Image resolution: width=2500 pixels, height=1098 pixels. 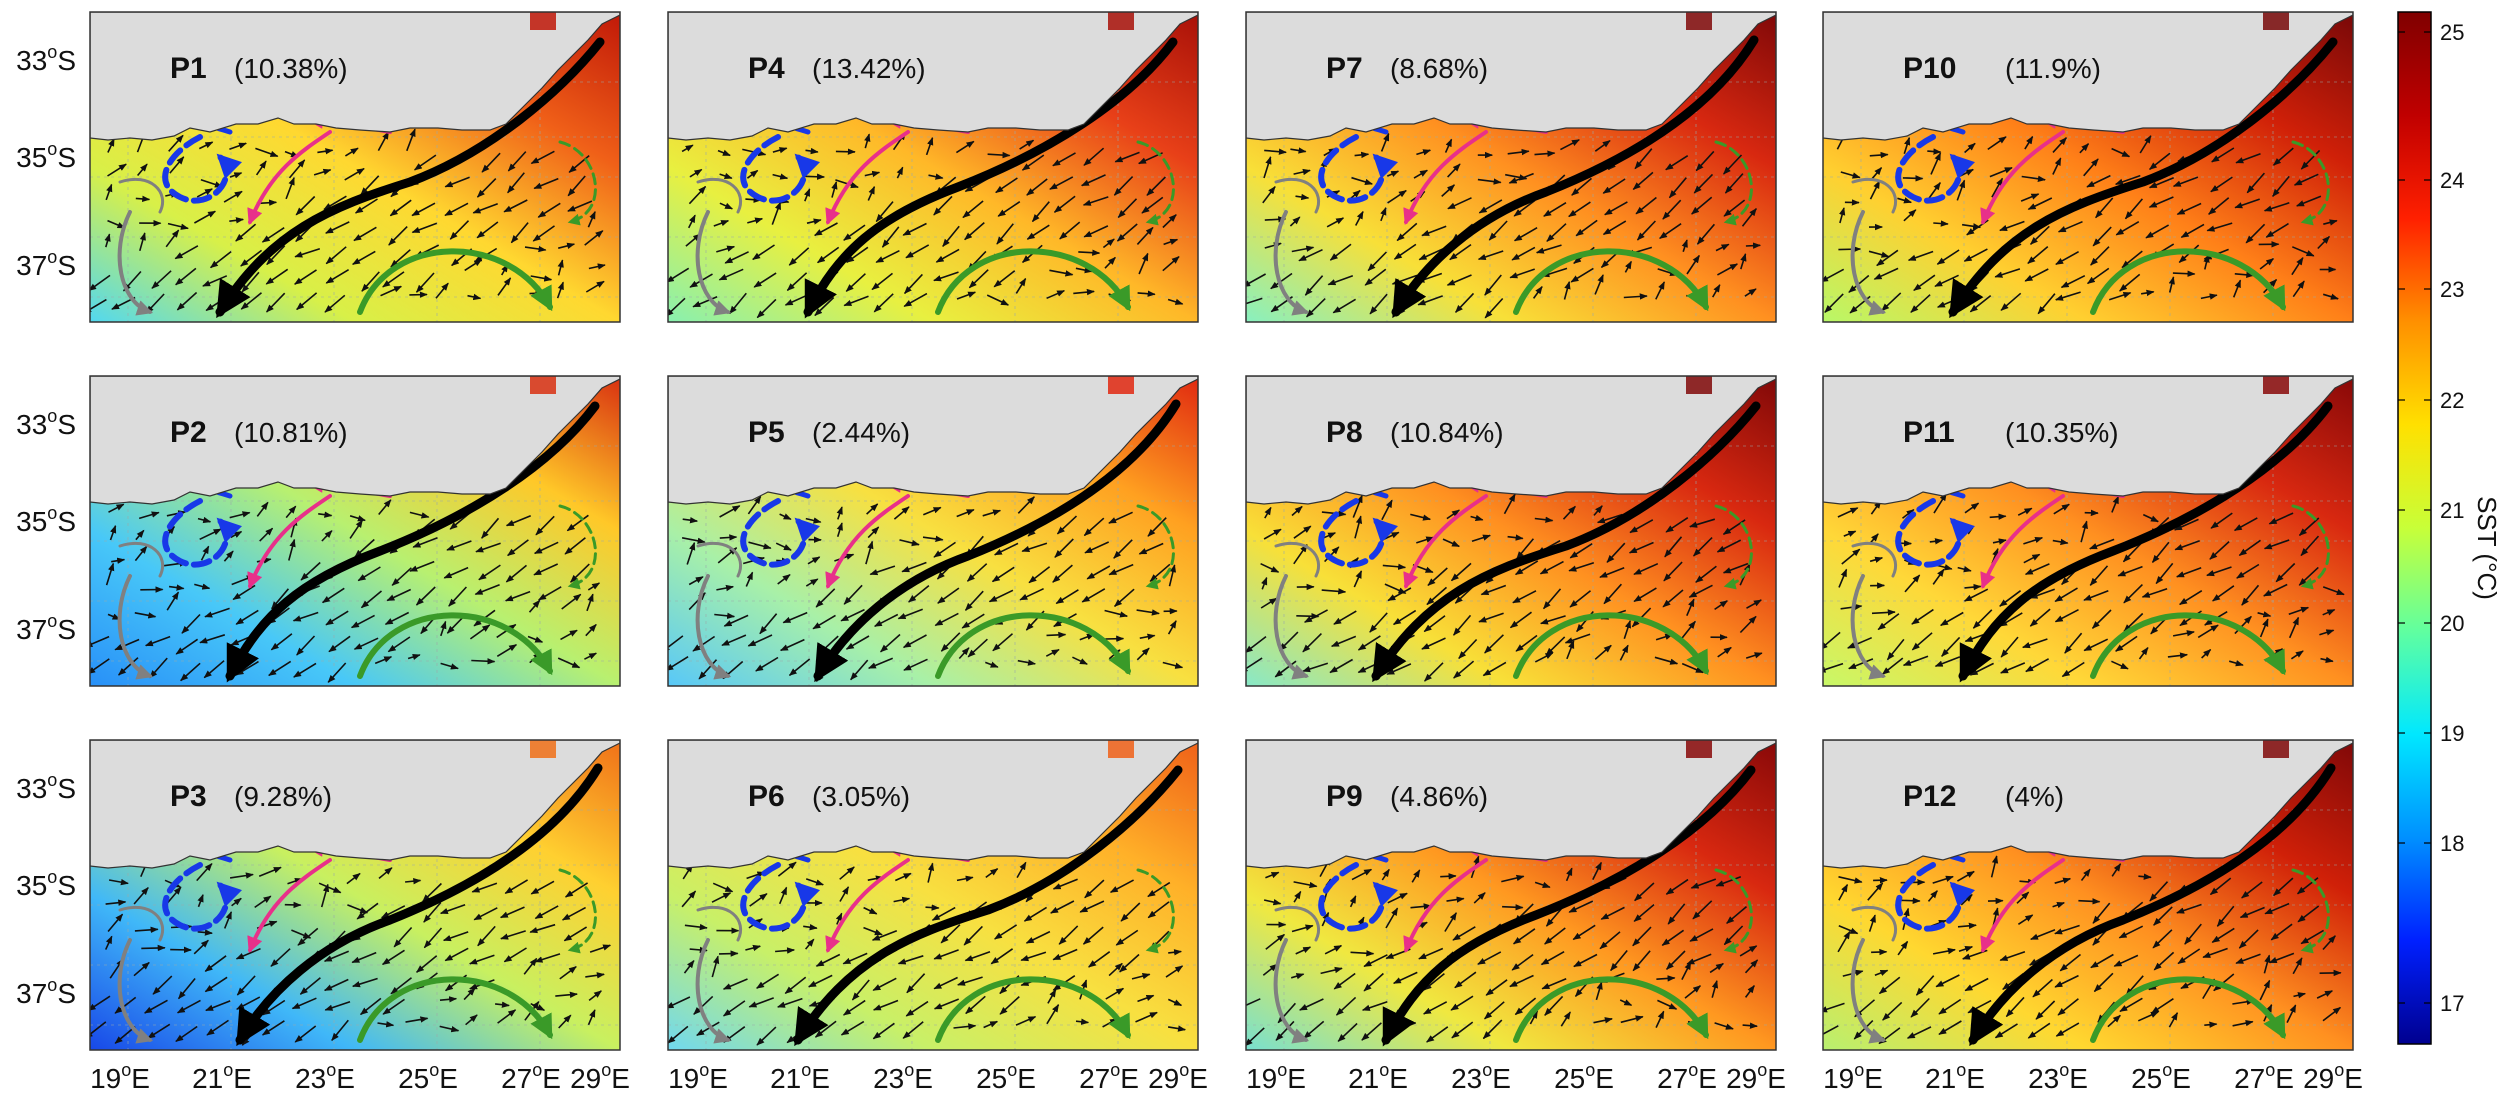 I want to click on panel-p12: P12 (4%), so click(x=2088, y=895).